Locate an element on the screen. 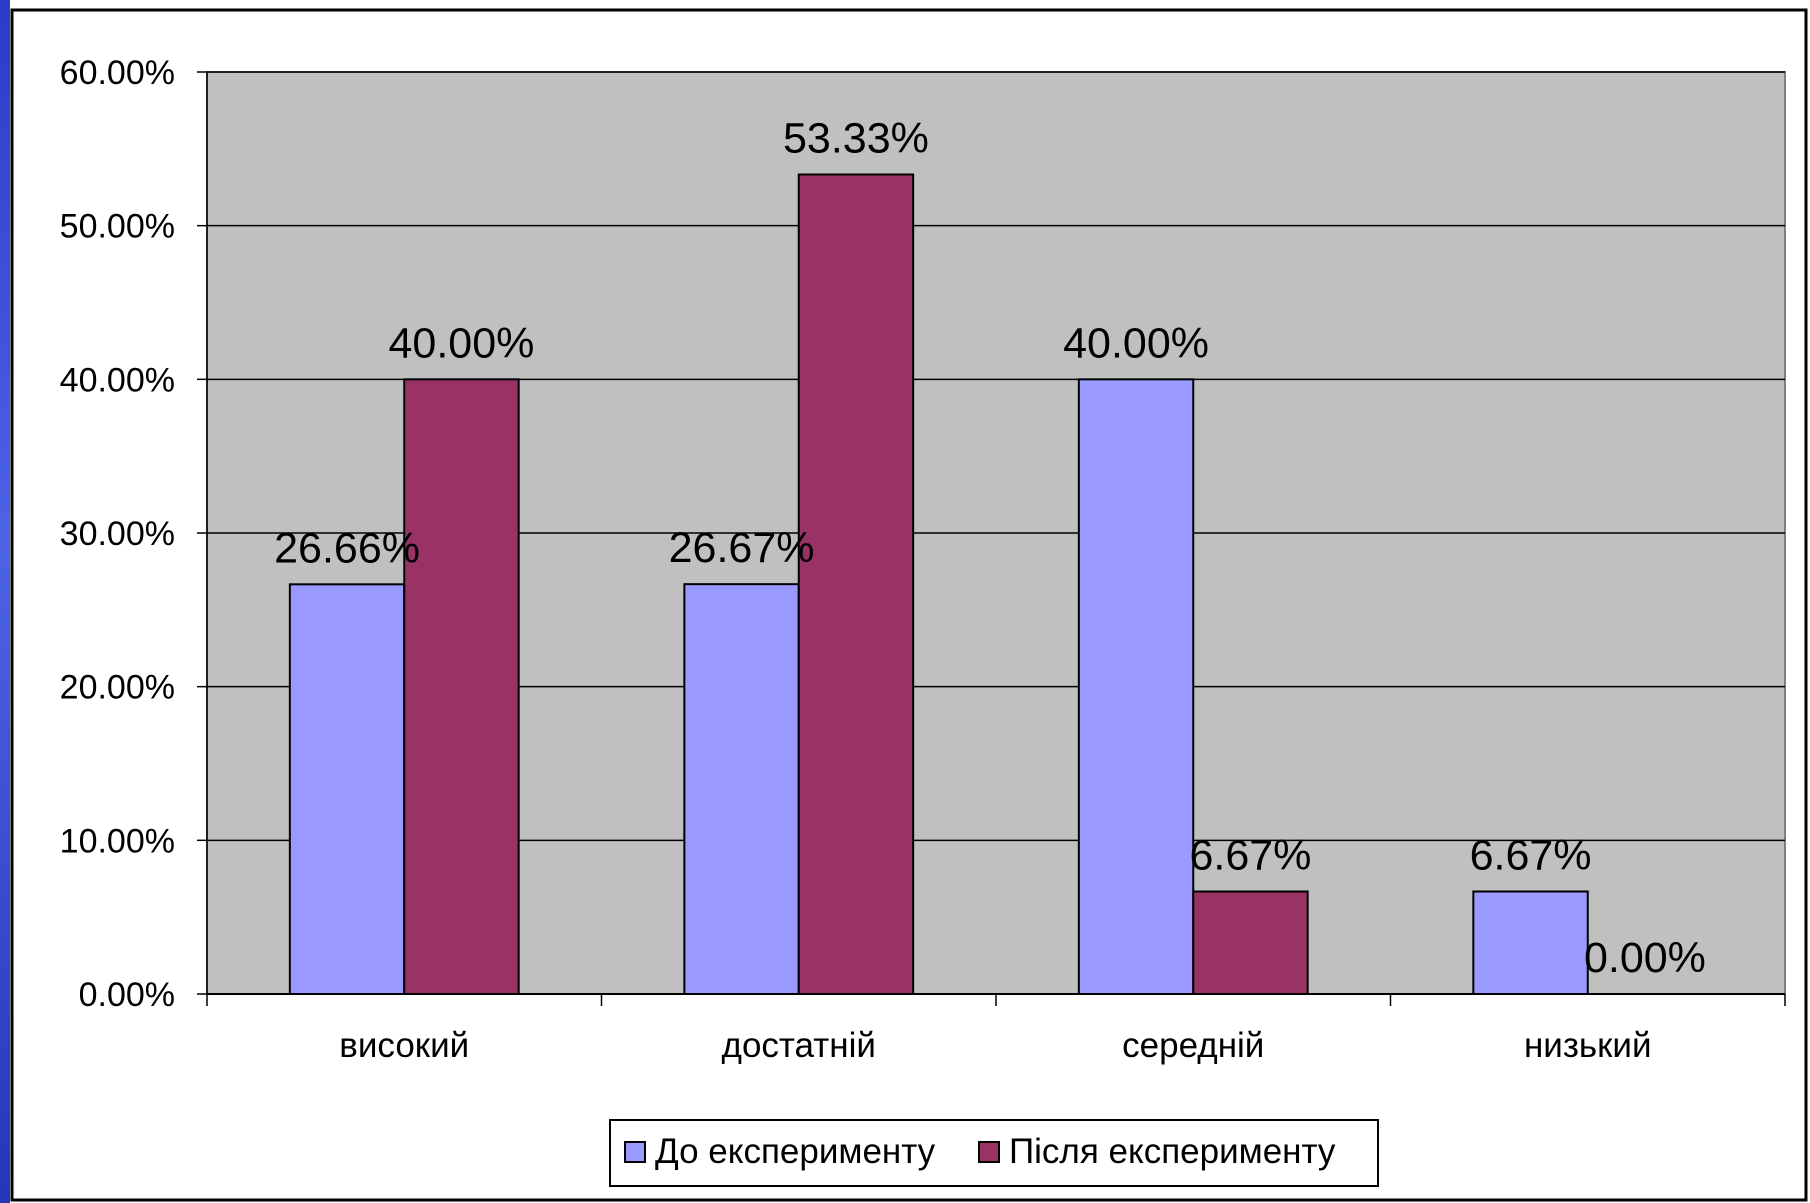  x-axis-category-labels: високий достатній середній низький is located at coordinates (995, 1045).